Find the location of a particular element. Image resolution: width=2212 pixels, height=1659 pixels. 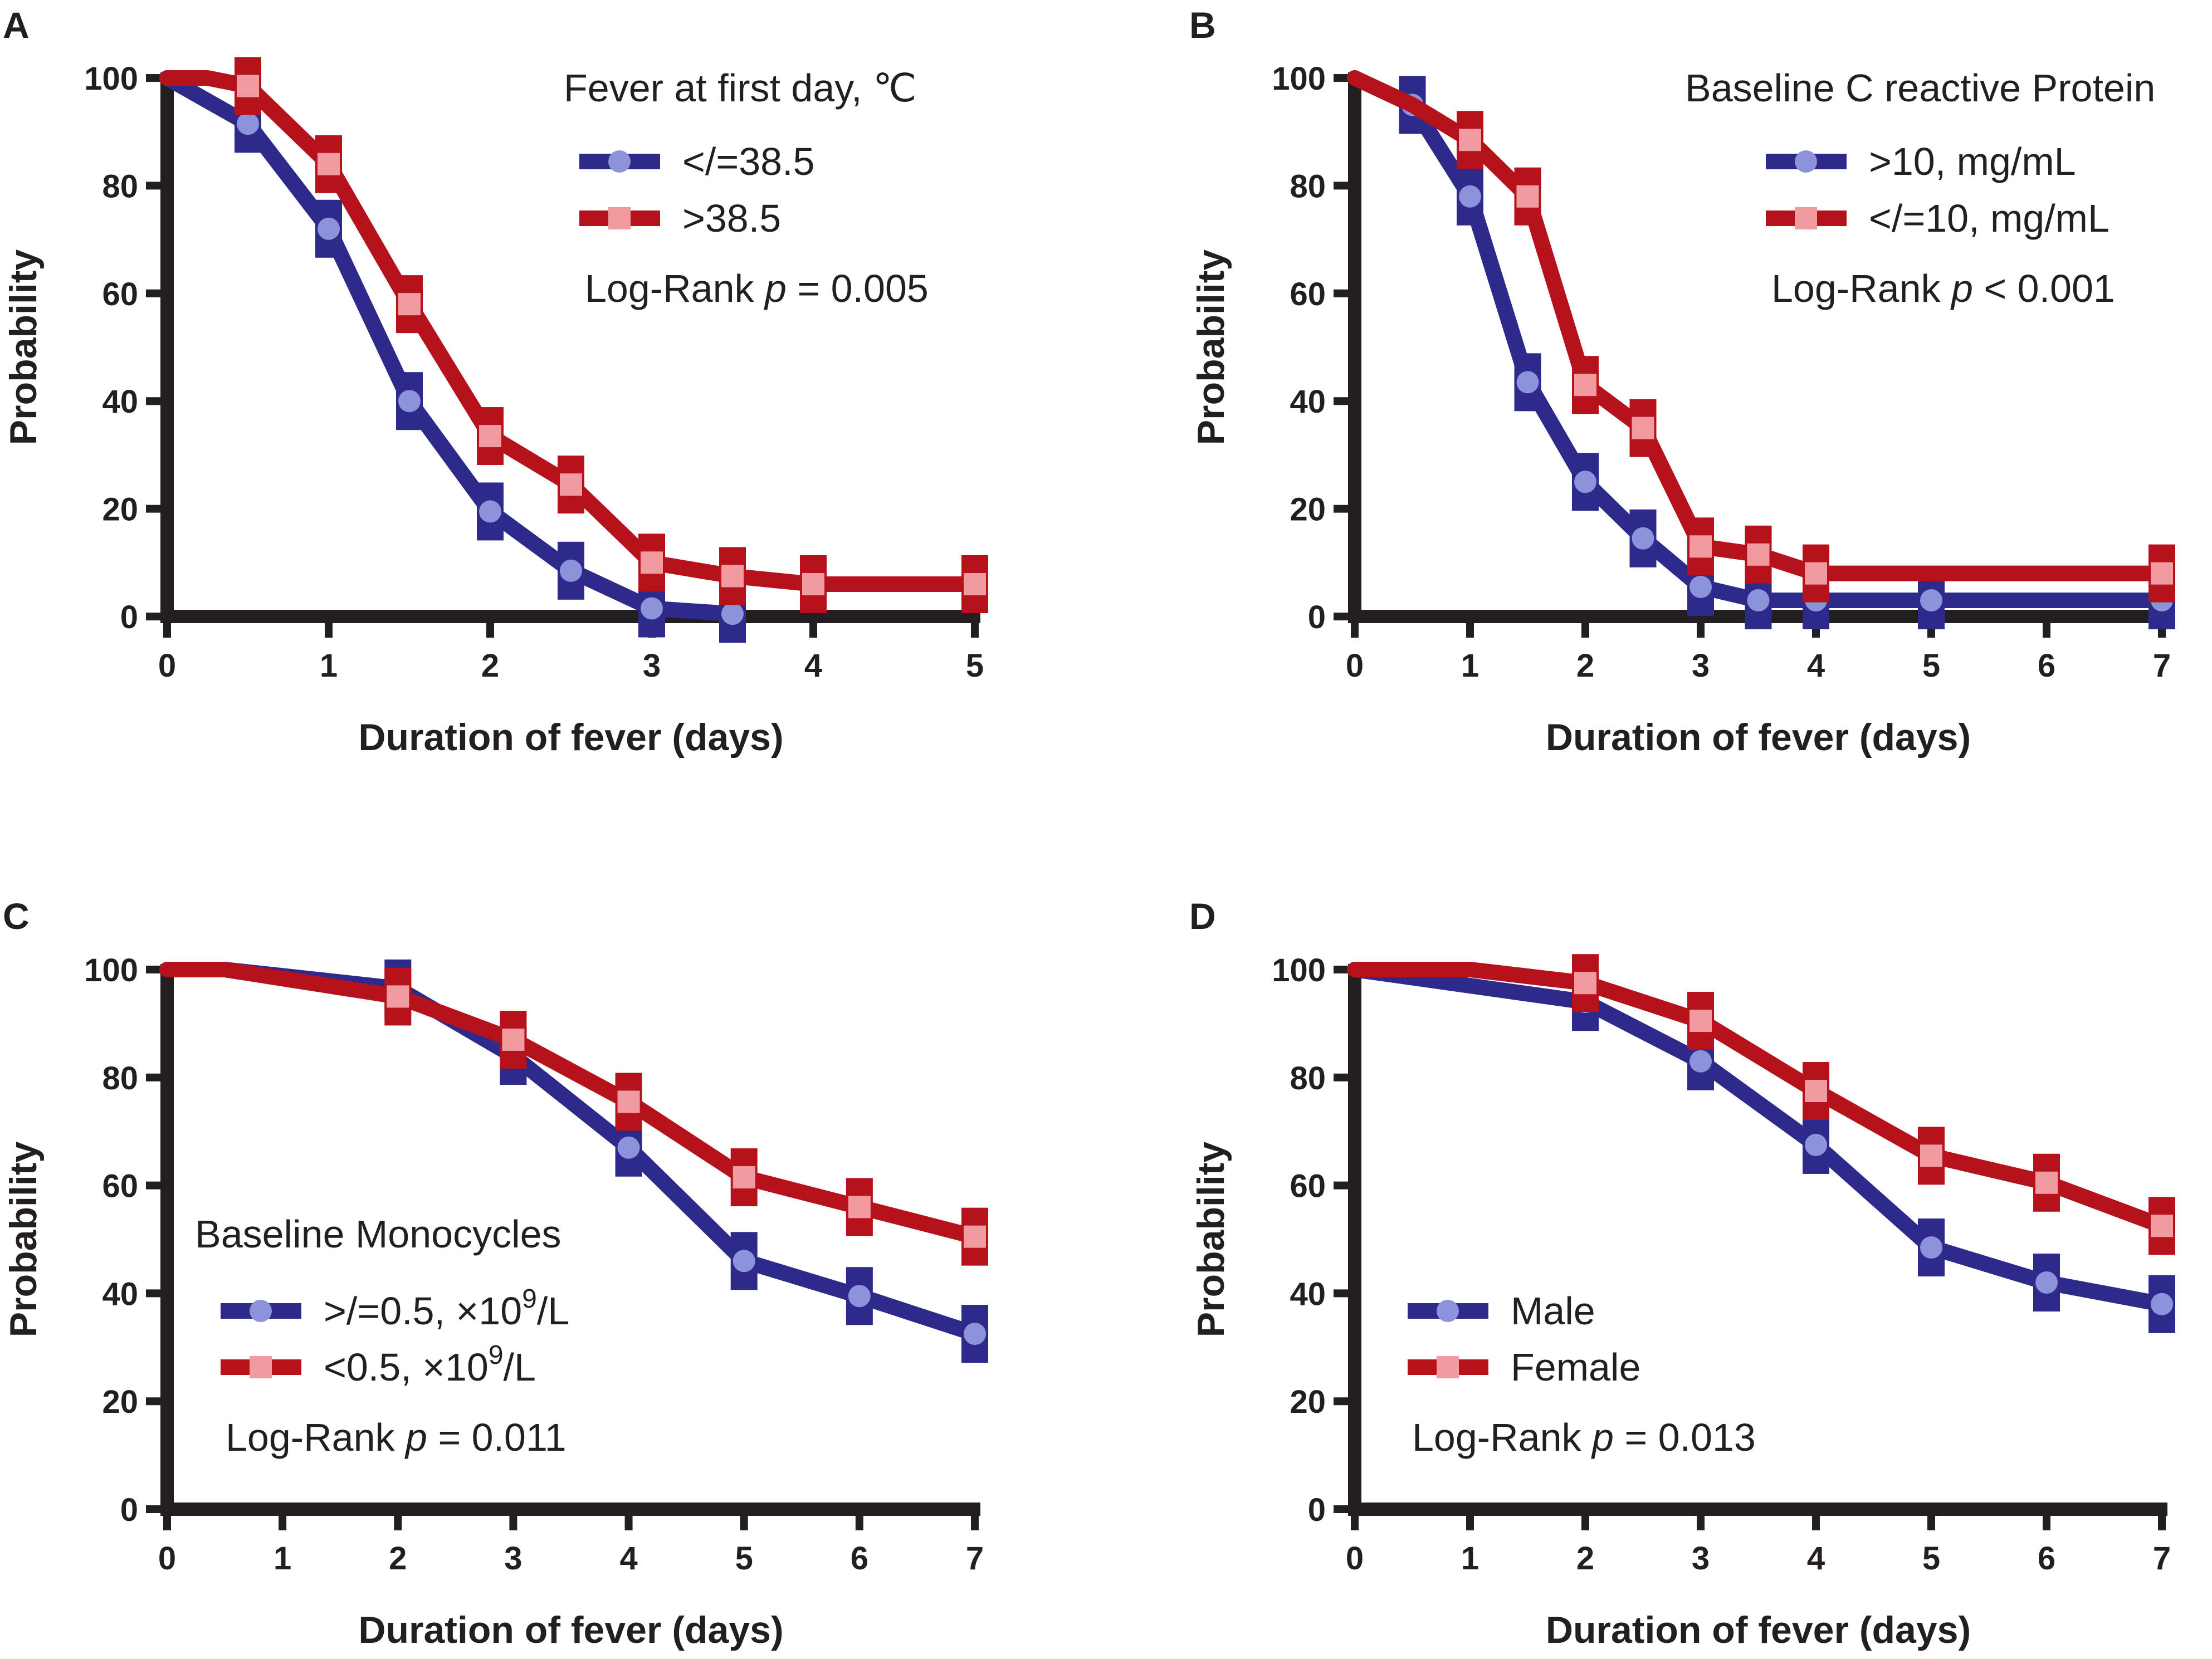

panel-label: D is located at coordinates (1202, 916).